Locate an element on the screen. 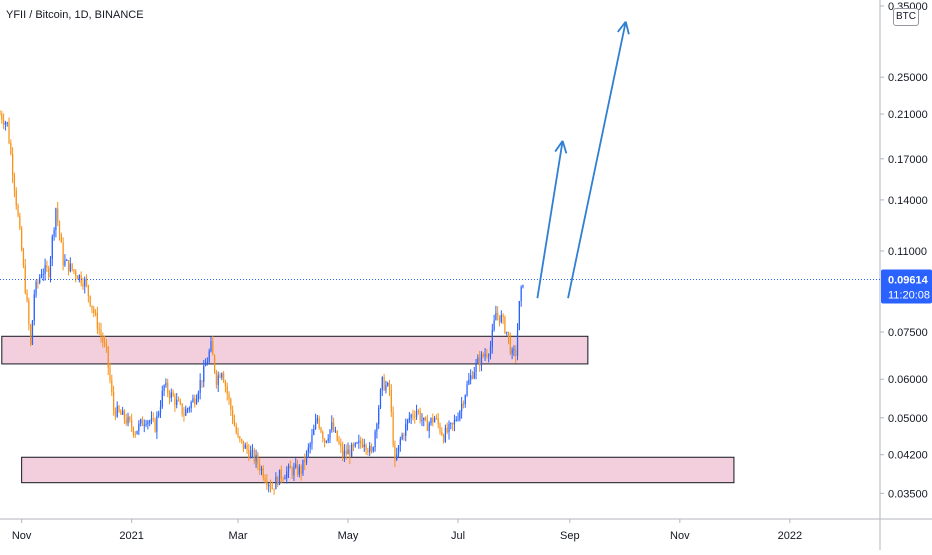 Image resolution: width=932 pixels, height=555 pixels. last-price-countdown: 11:20:08 is located at coordinates (909, 295).